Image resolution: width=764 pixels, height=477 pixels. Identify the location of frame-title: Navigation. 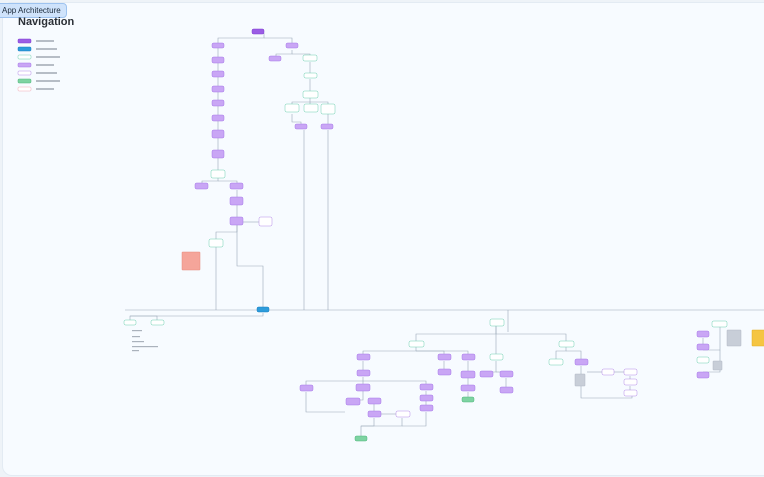
(46, 22).